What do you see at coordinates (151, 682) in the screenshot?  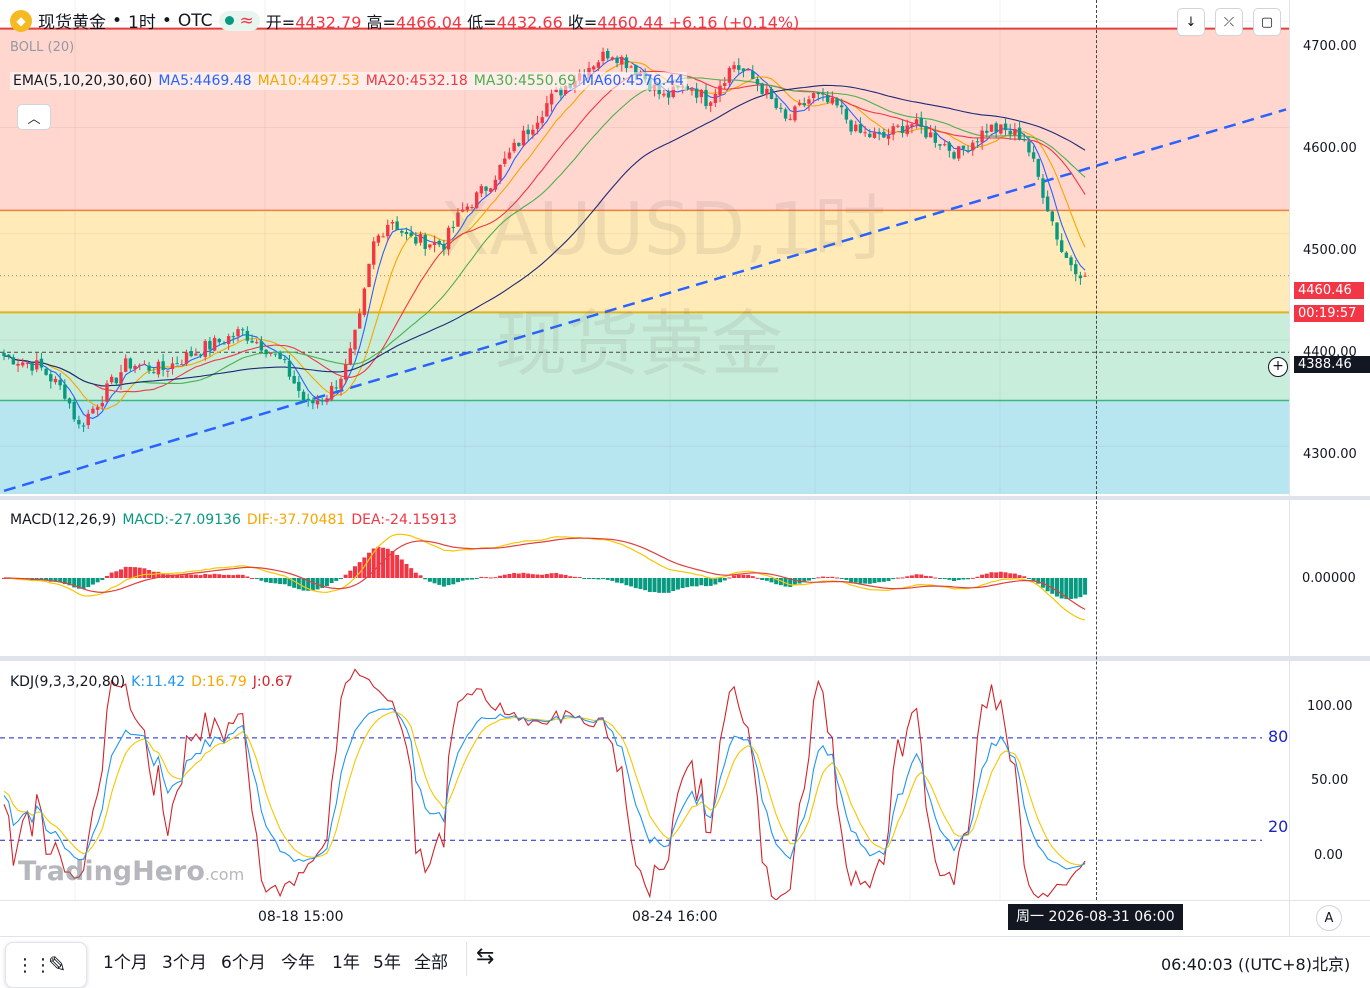 I see `kdj-legend: KDJ(9,3,3,20,80) K:11.42 D:16.79 J:0.67` at bounding box center [151, 682].